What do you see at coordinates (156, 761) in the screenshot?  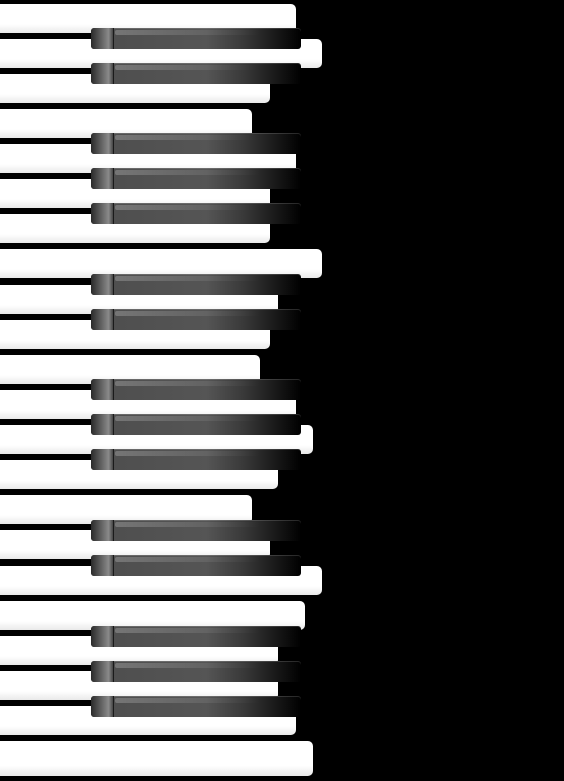 I see `white-key` at bounding box center [156, 761].